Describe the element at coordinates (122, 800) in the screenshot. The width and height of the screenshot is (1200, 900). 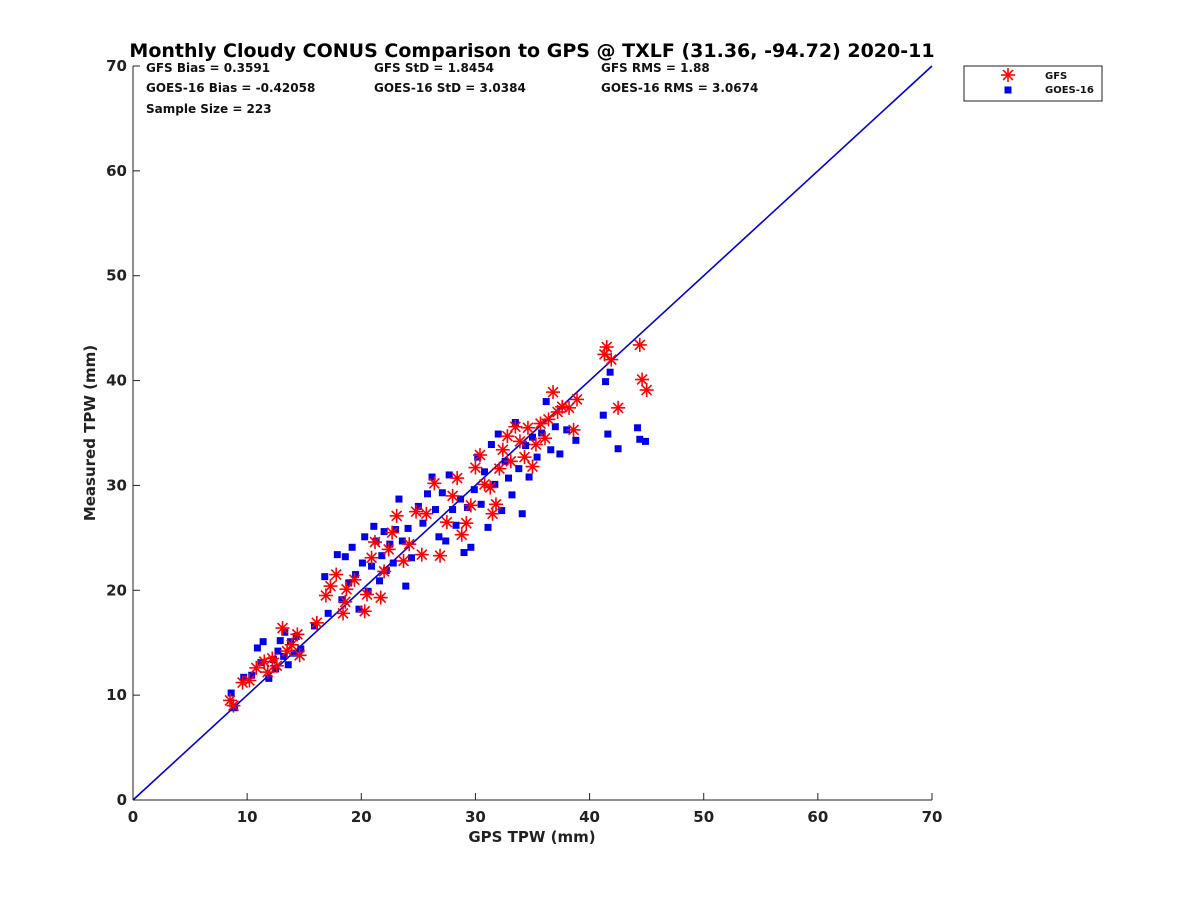
I see `y-tick-label: 0` at that location.